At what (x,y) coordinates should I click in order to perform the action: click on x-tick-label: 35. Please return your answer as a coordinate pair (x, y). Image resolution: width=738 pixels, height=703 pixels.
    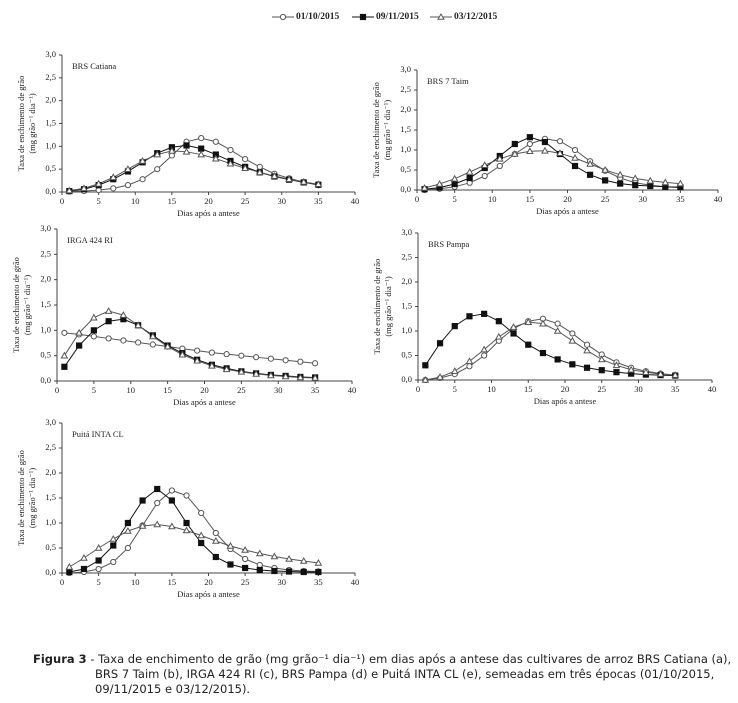
    Looking at the image, I should click on (315, 390).